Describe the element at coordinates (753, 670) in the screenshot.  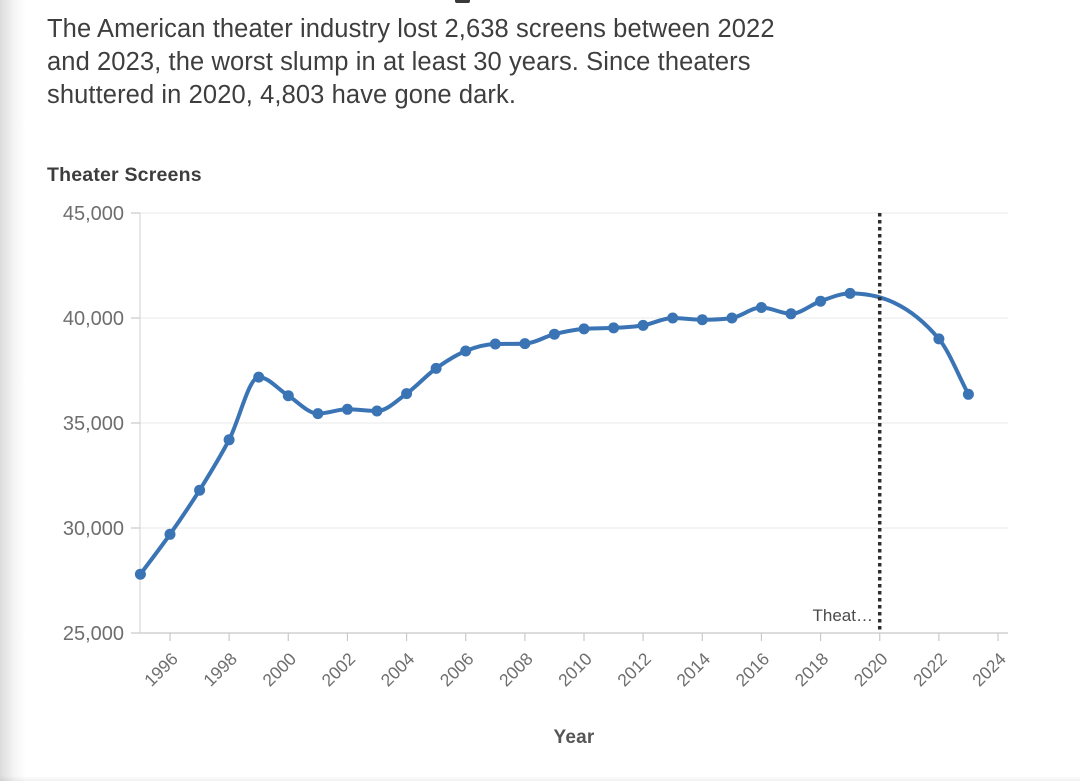
I see `x-tick-label: 2016` at that location.